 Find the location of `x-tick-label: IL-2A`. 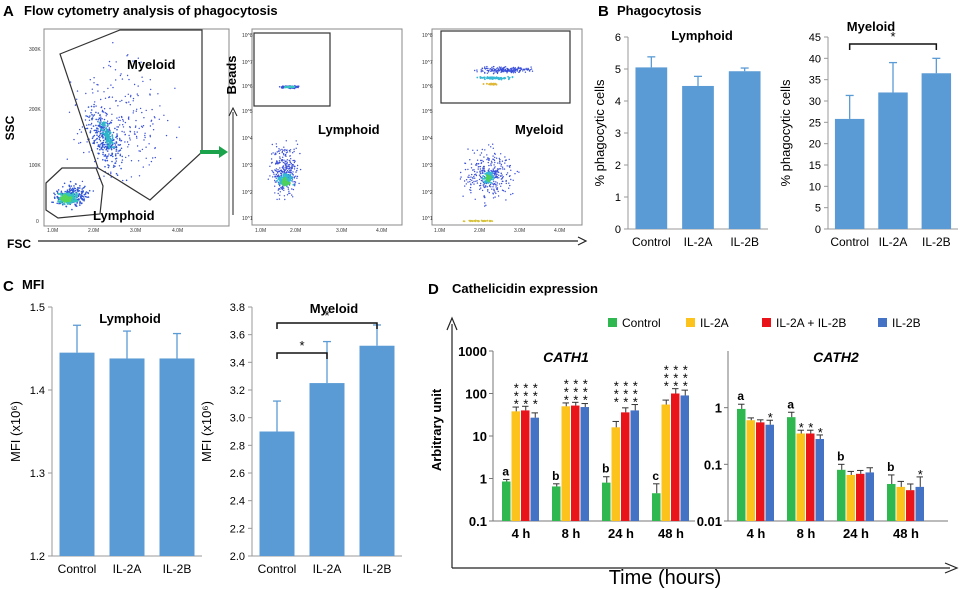

x-tick-label: IL-2A is located at coordinates (327, 569).